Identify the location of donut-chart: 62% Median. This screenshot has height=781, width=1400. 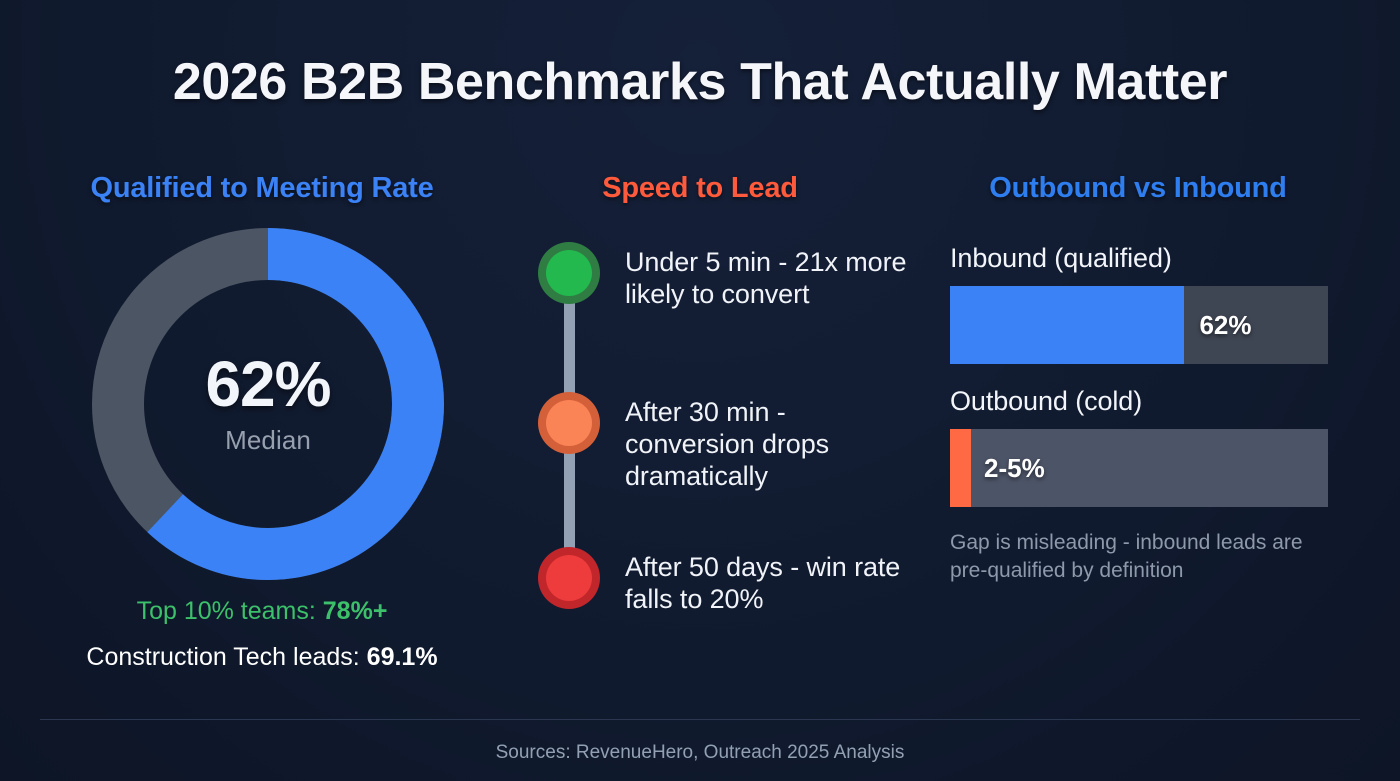
(268, 404).